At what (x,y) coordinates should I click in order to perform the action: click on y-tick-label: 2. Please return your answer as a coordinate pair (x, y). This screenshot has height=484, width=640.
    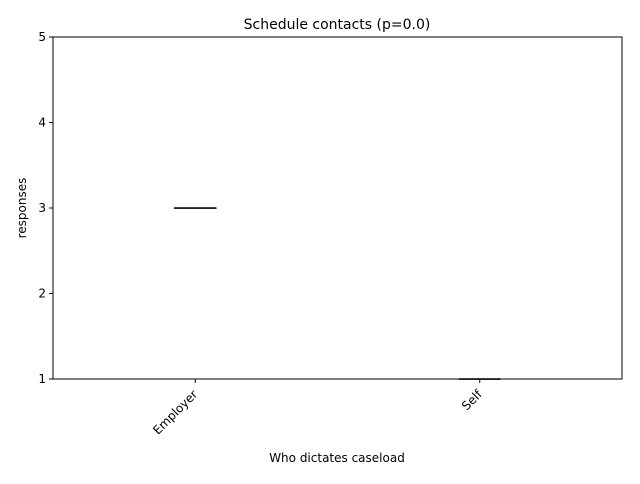
    Looking at the image, I should click on (42, 294).